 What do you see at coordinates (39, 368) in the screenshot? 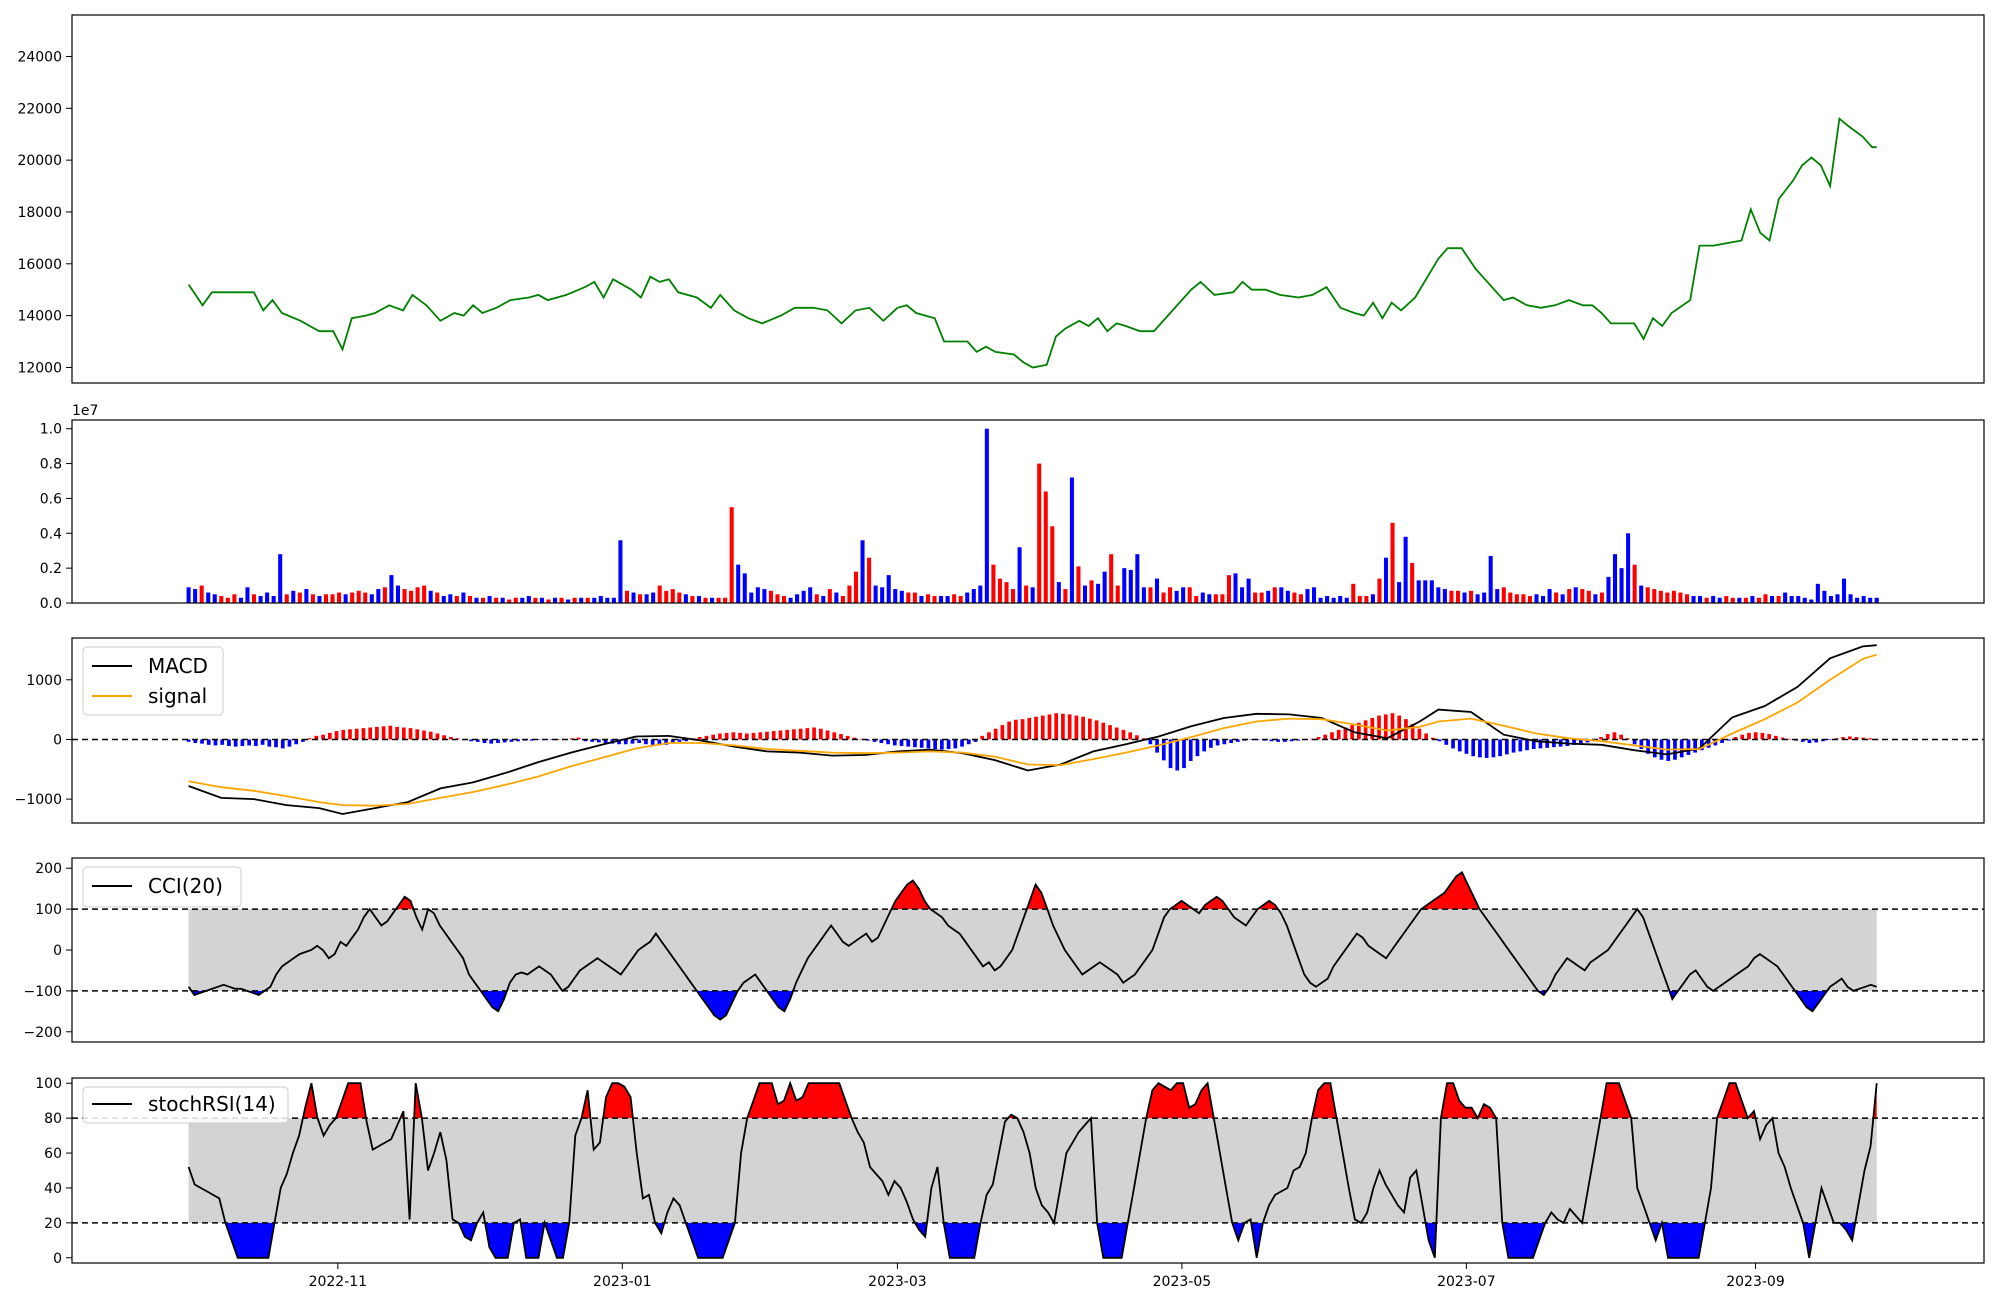
I see `price-ytick-label: 12000` at bounding box center [39, 368].